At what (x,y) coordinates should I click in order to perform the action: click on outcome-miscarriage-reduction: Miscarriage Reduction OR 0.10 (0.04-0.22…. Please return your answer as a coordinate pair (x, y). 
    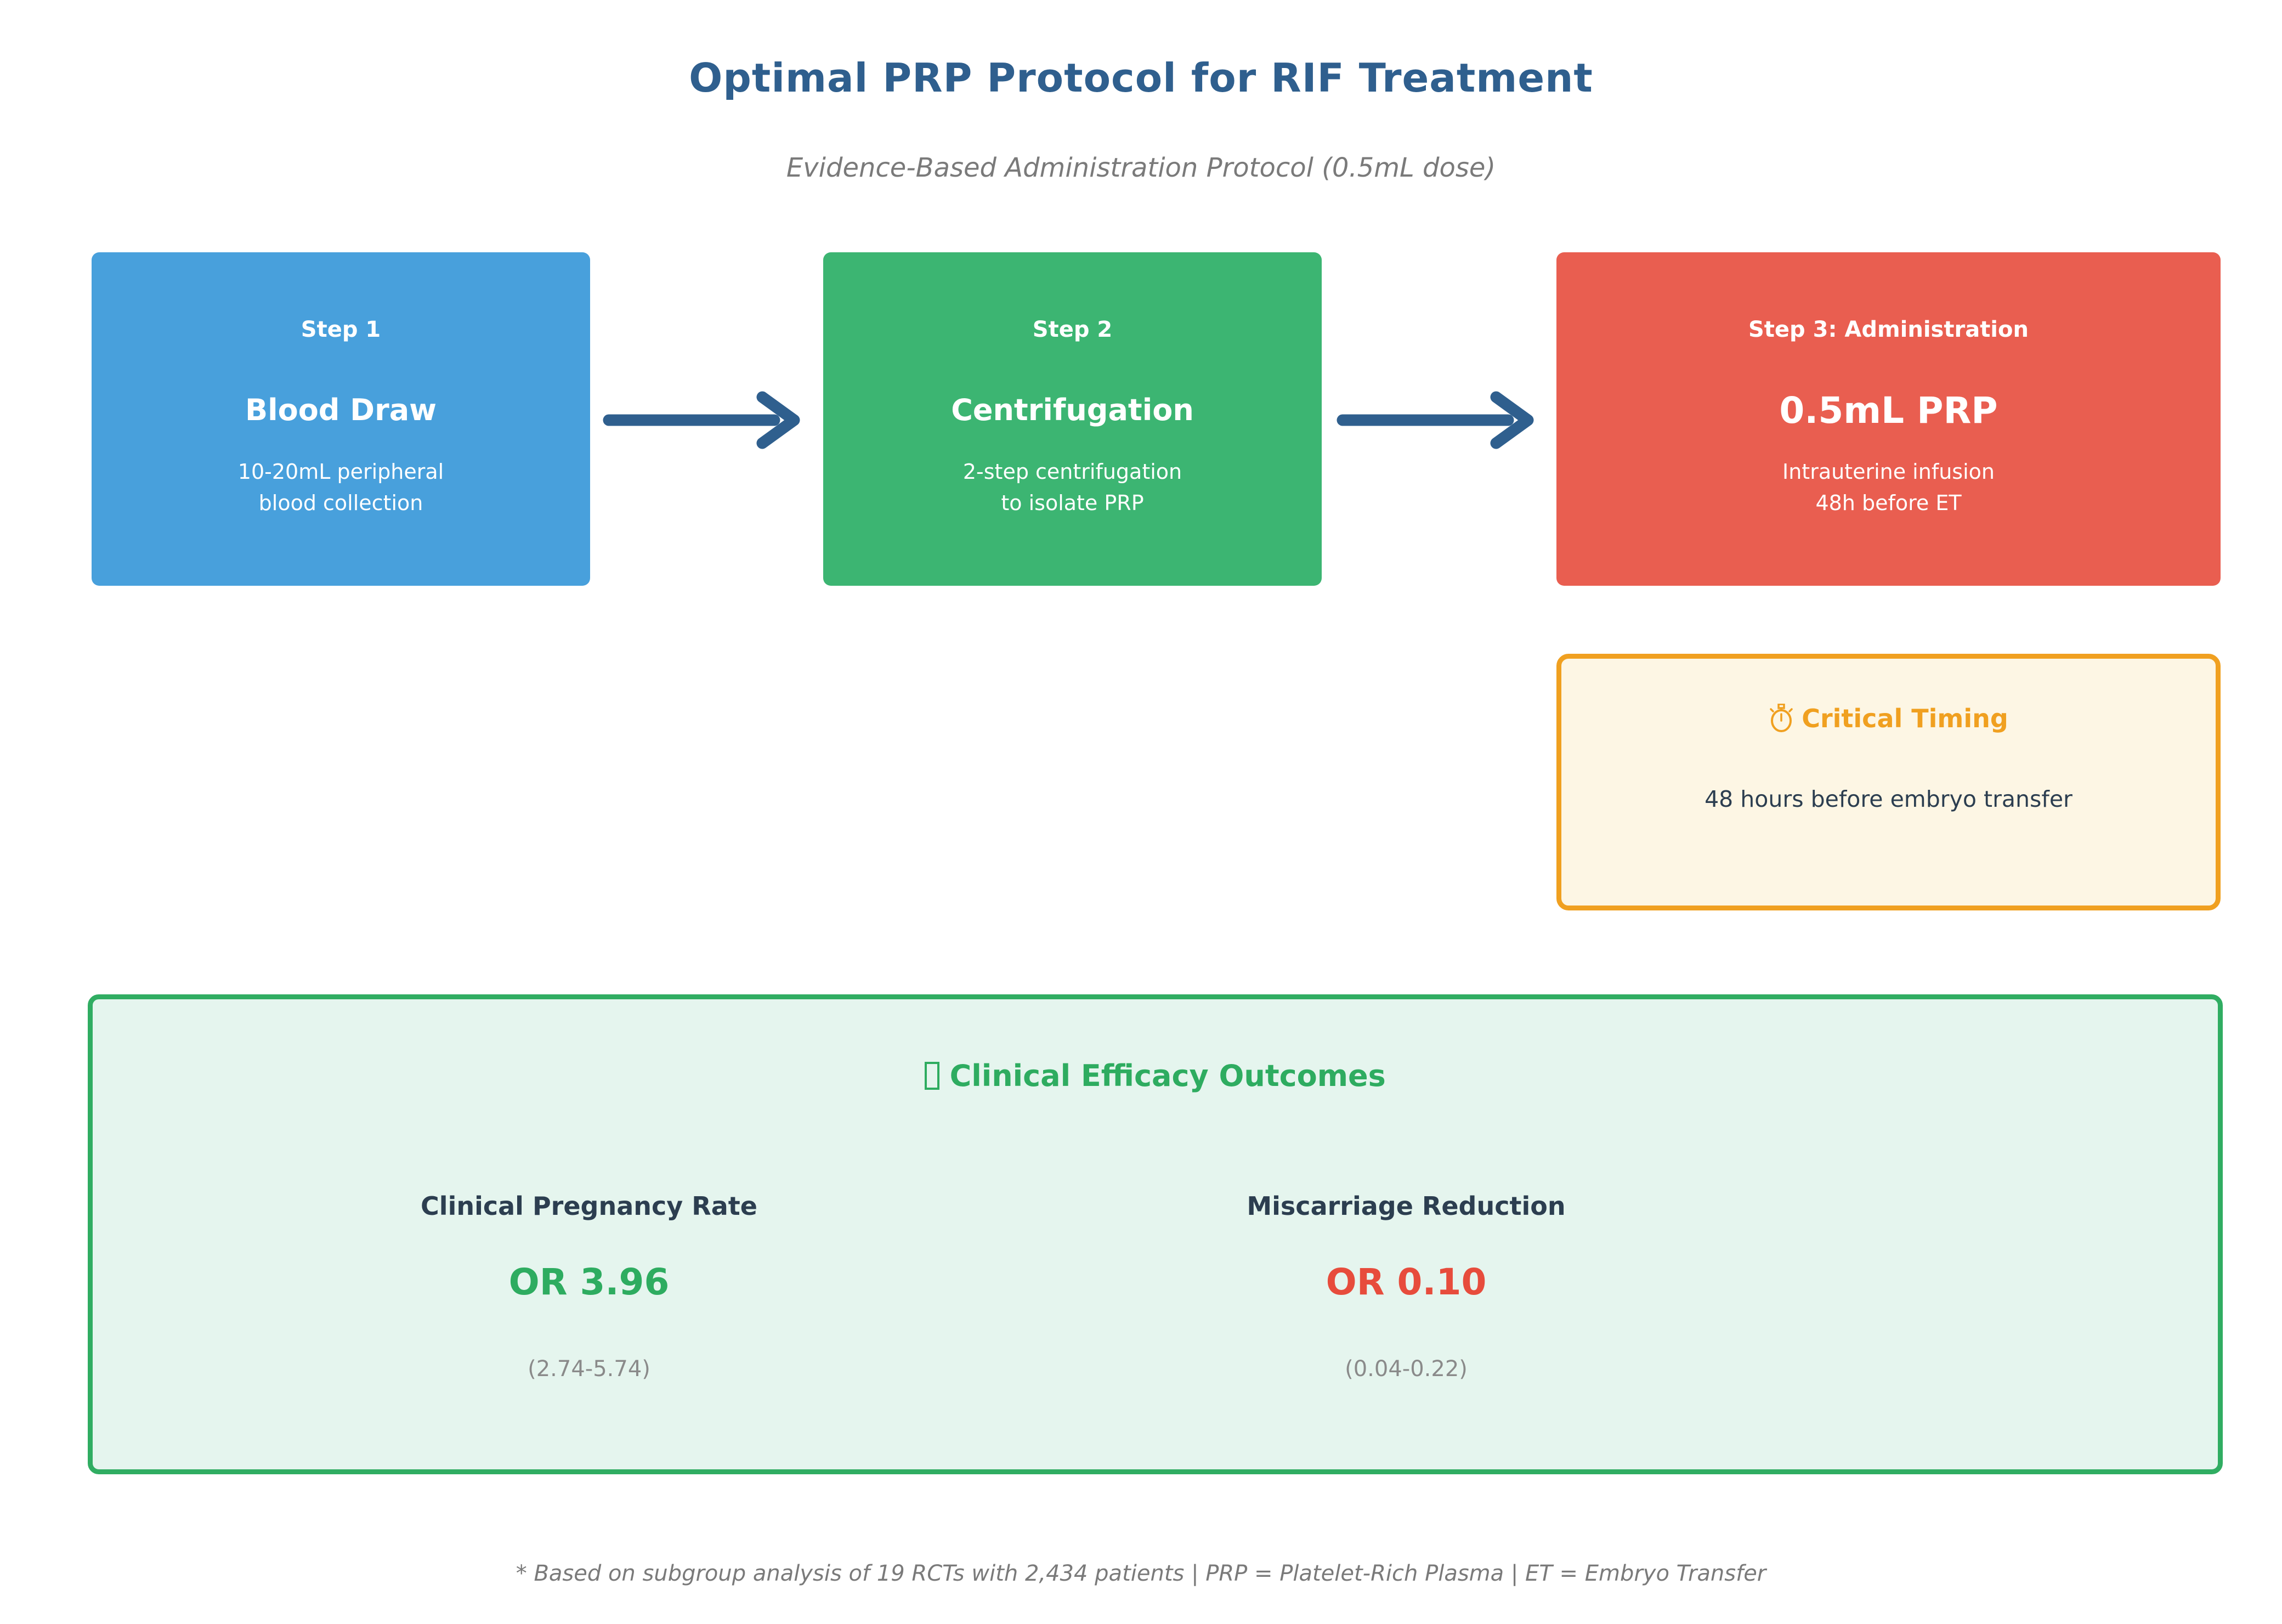
    Looking at the image, I should click on (1406, 1234).